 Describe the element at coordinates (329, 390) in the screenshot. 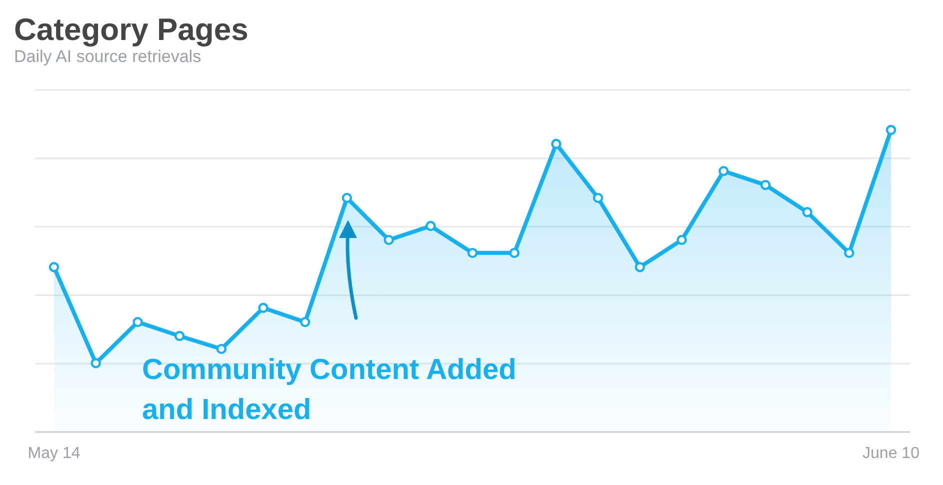

I see `annotation: Community Content Added and Indexed` at that location.